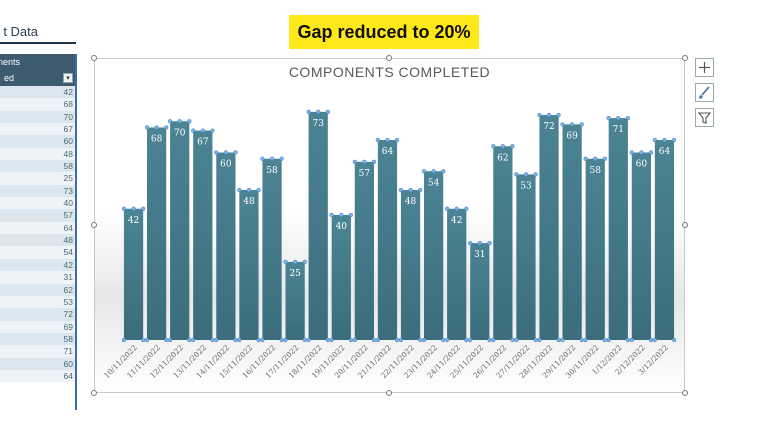 Image resolution: width=768 pixels, height=432 pixels. I want to click on table-cell: 72, so click(38, 314).